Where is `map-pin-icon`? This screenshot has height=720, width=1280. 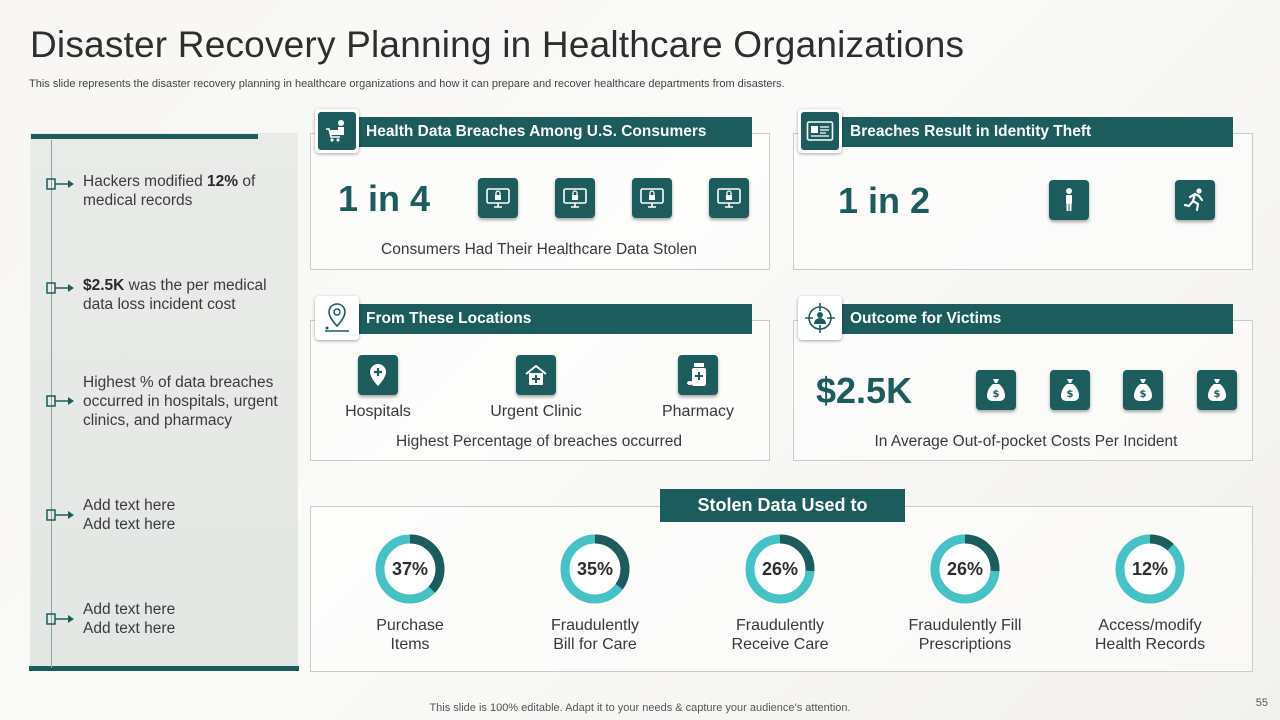
map-pin-icon is located at coordinates (337, 317).